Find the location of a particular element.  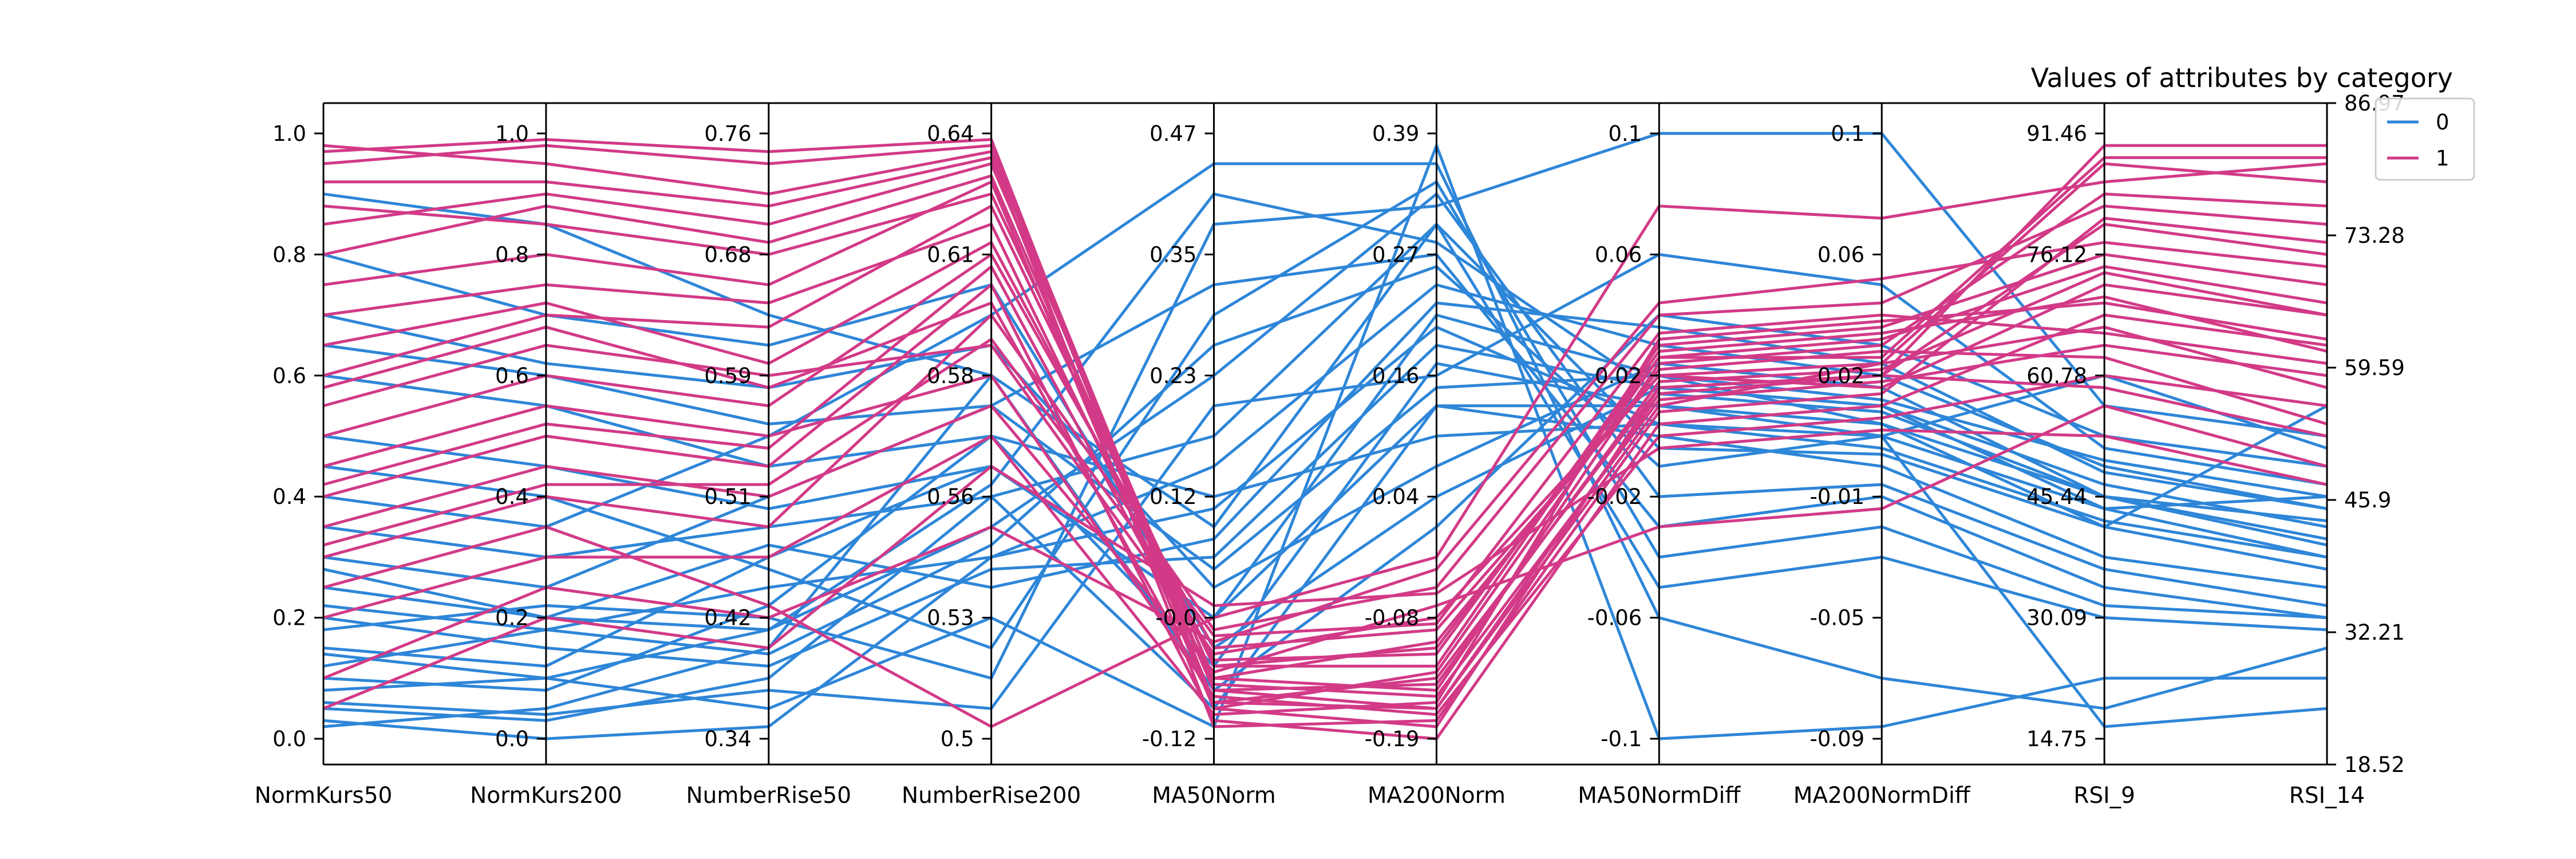

axis-NormKurs200: NormKurs200 is located at coordinates (546, 456).